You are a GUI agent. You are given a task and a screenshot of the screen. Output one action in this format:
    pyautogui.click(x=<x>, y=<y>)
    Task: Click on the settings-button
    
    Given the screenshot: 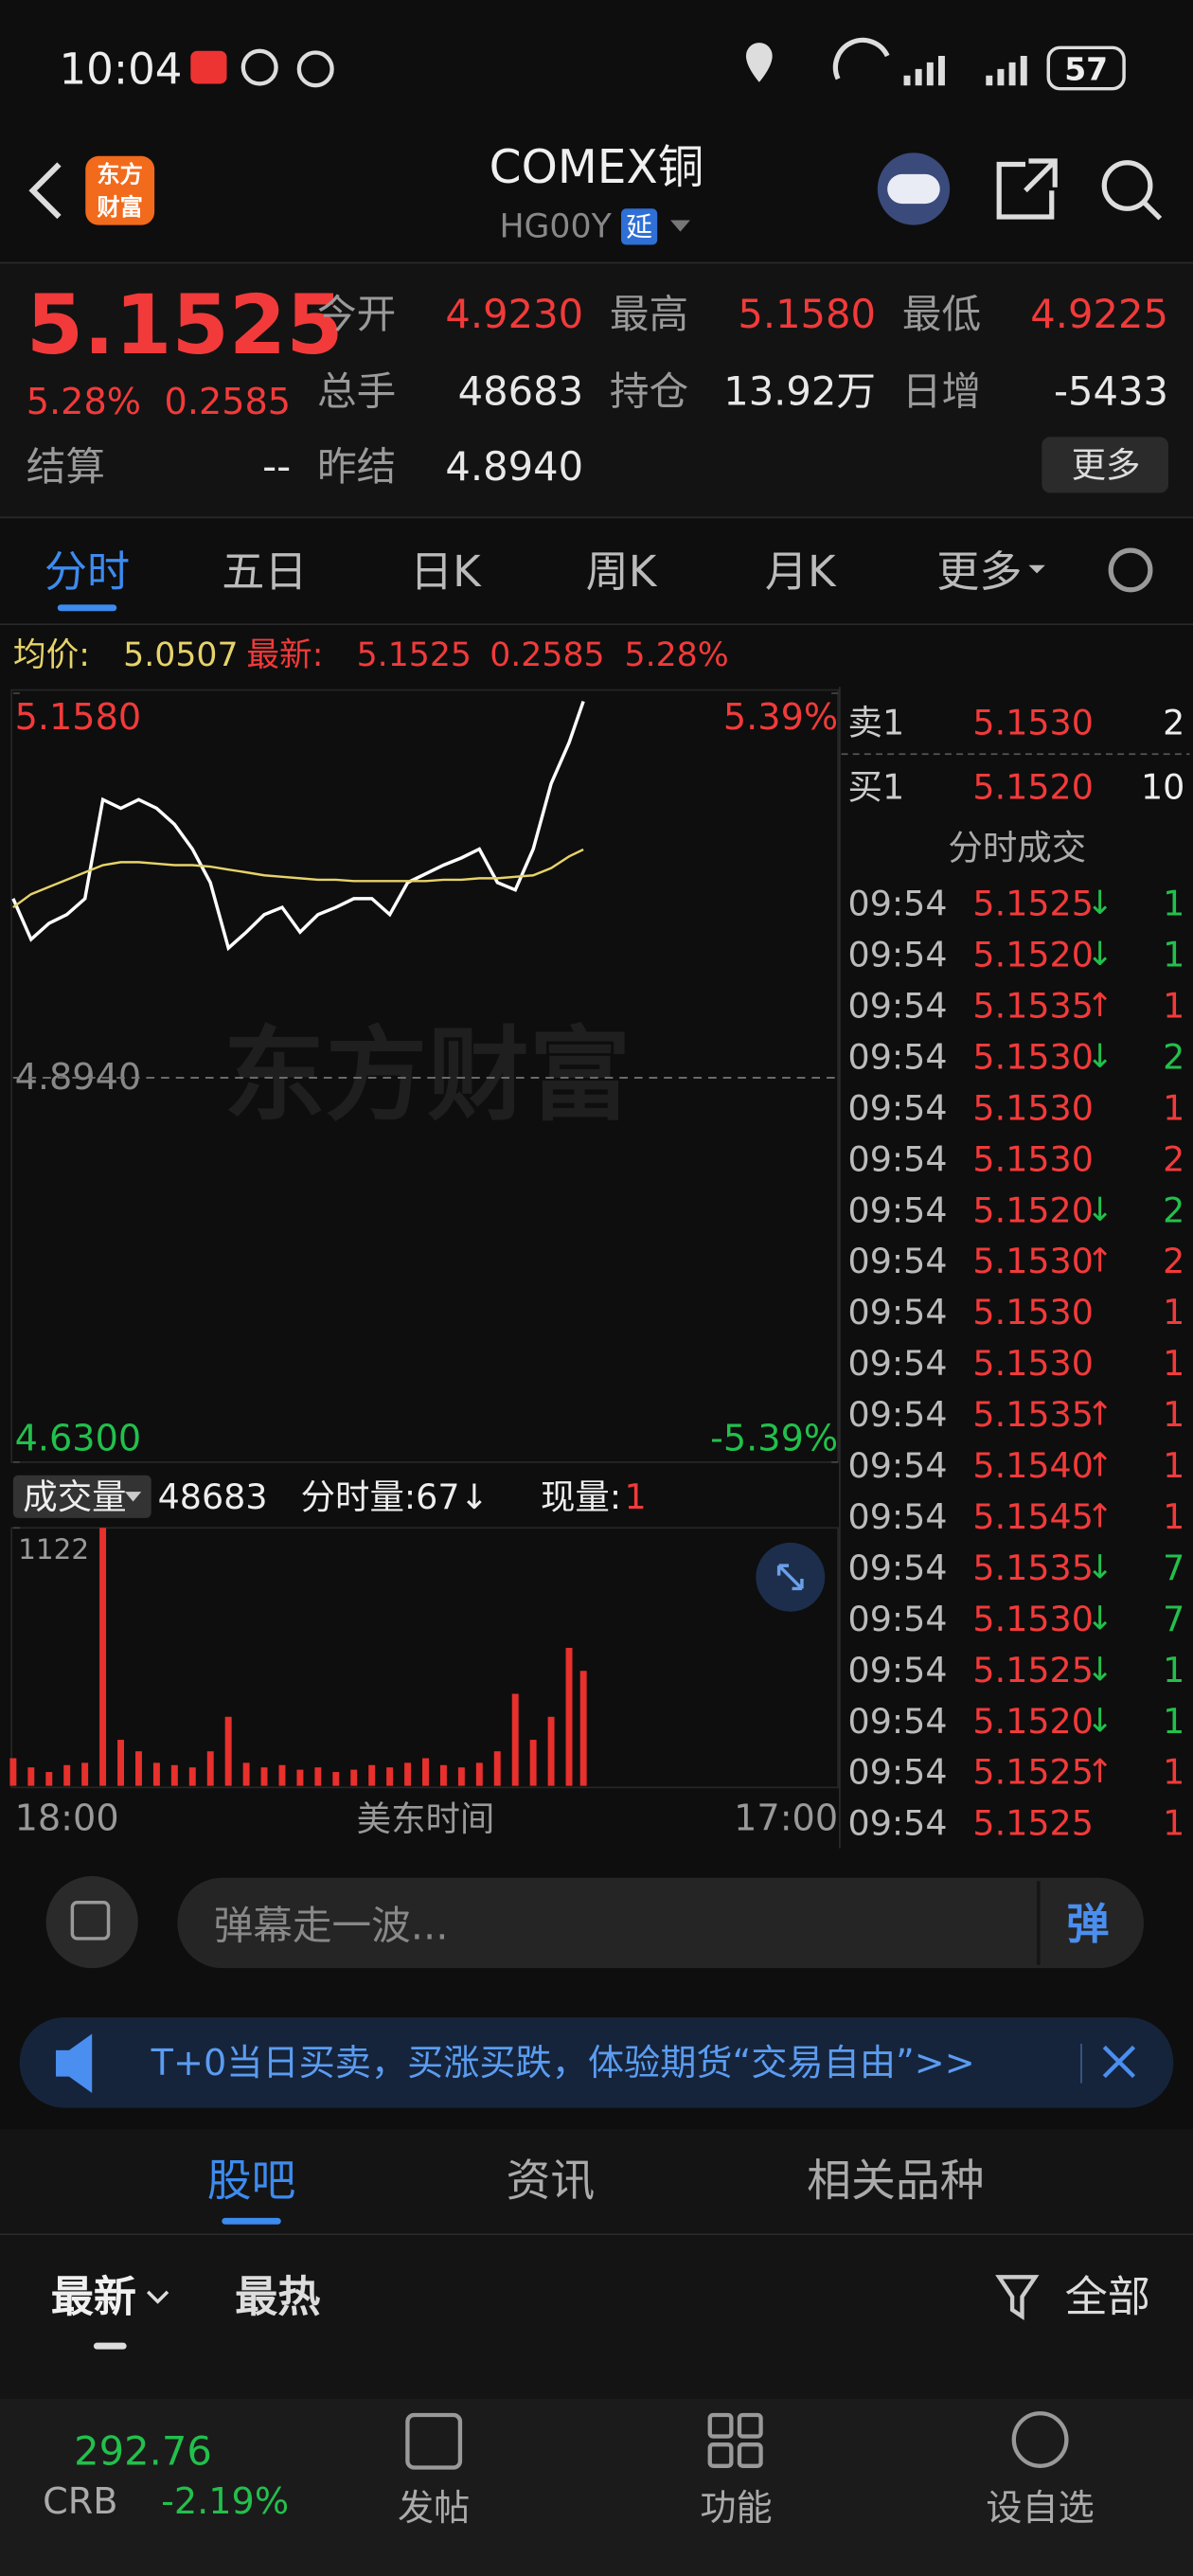 What is the action you would take?
    pyautogui.click(x=1130, y=570)
    